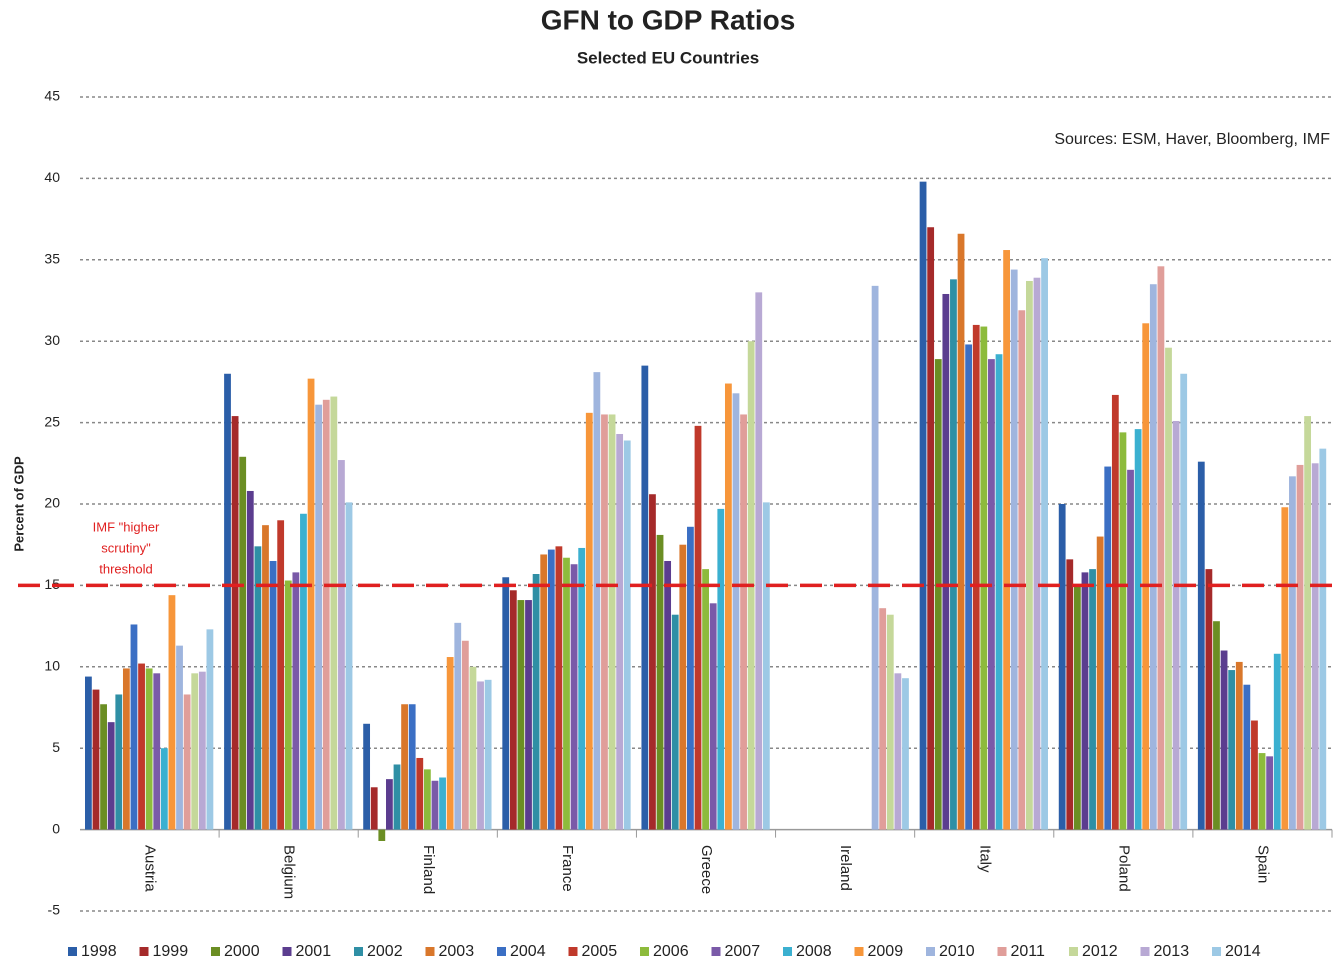 Image resolution: width=1335 pixels, height=965 pixels. I want to click on chart-subtitle: Selected EU Countries, so click(668, 57).